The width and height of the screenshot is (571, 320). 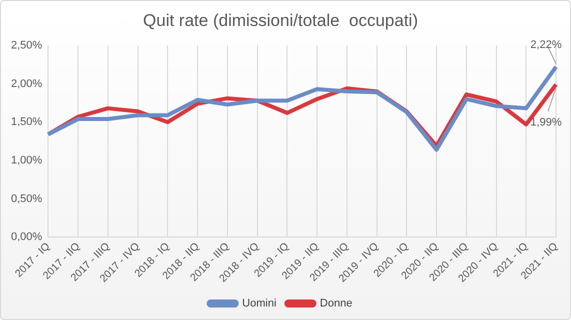 What do you see at coordinates (26, 45) in the screenshot?
I see `y-tick-label: 2,50%` at bounding box center [26, 45].